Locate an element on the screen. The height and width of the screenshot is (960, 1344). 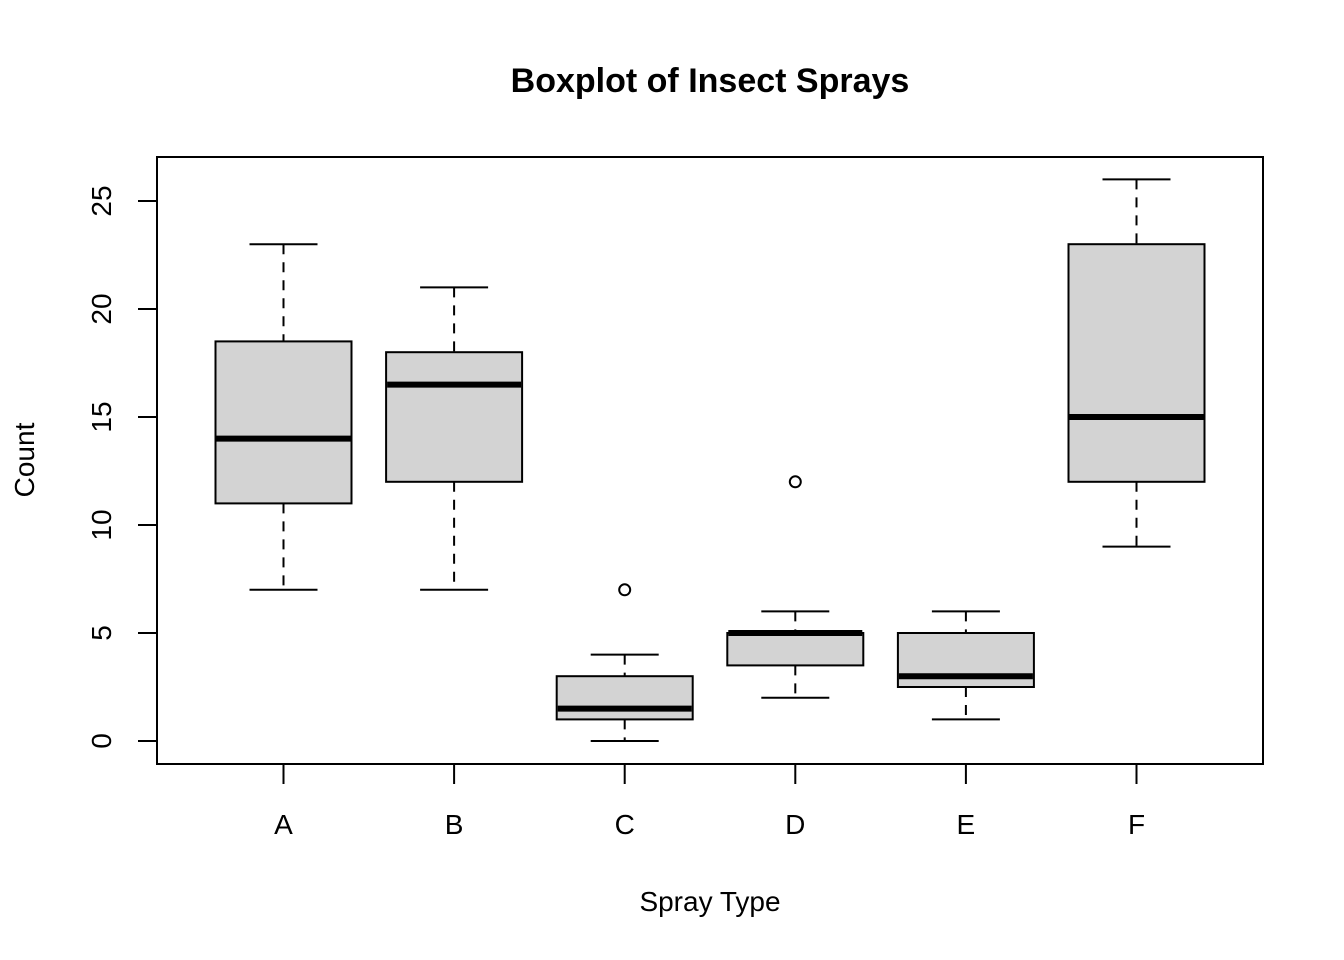
y-axis-label: Count is located at coordinates (24, 459).